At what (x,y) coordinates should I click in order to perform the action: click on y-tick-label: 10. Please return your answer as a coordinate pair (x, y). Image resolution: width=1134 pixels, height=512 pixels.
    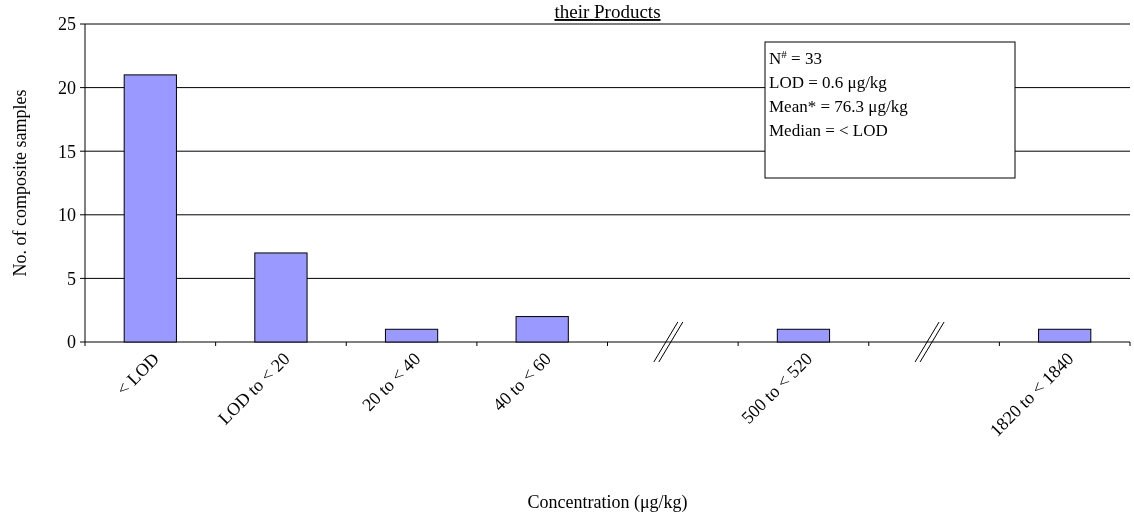
    Looking at the image, I should click on (67, 215).